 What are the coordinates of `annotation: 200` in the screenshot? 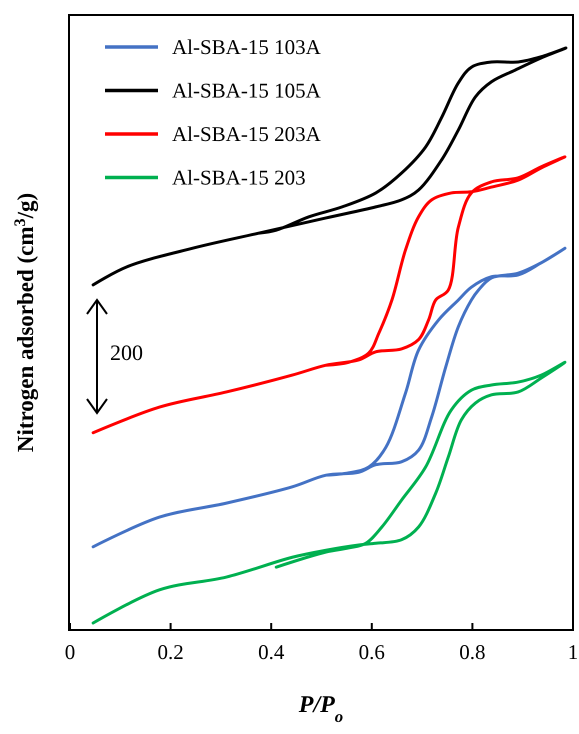 It's located at (126, 352).